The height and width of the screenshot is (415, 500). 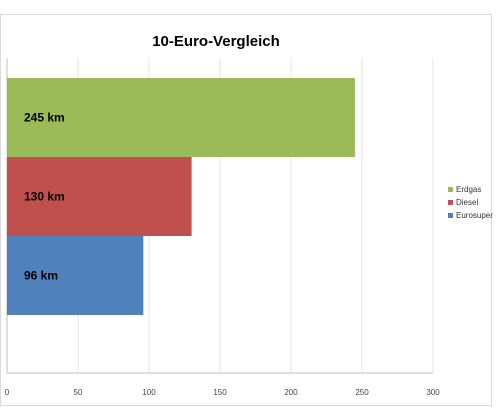 I want to click on legend-swatch-diesel, so click(x=450, y=202).